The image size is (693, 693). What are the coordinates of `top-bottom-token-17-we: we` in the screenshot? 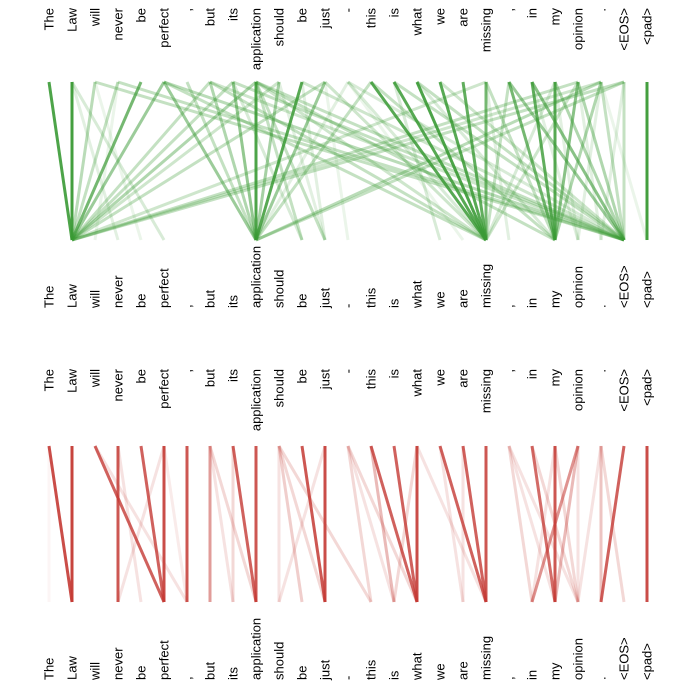 It's located at (440, 300).